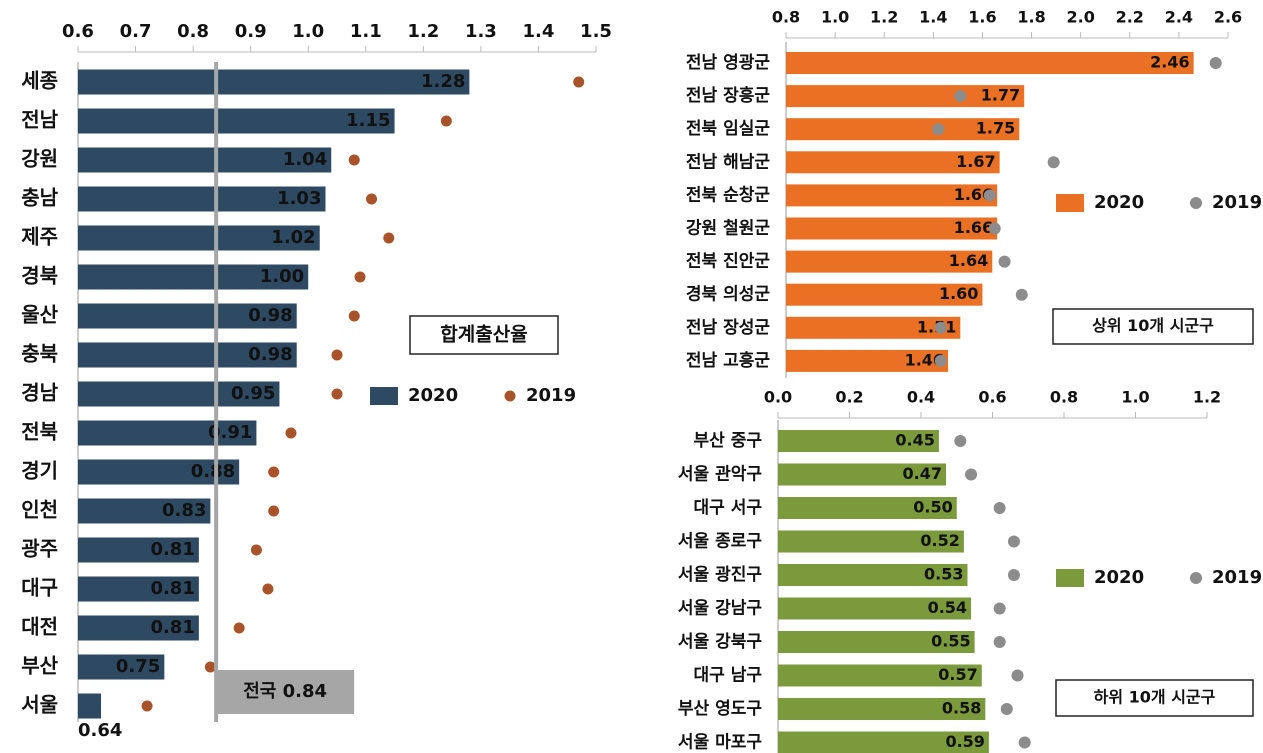 The height and width of the screenshot is (753, 1263). What do you see at coordinates (138, 666) in the screenshot?
I see `value-label: 0.75` at bounding box center [138, 666].